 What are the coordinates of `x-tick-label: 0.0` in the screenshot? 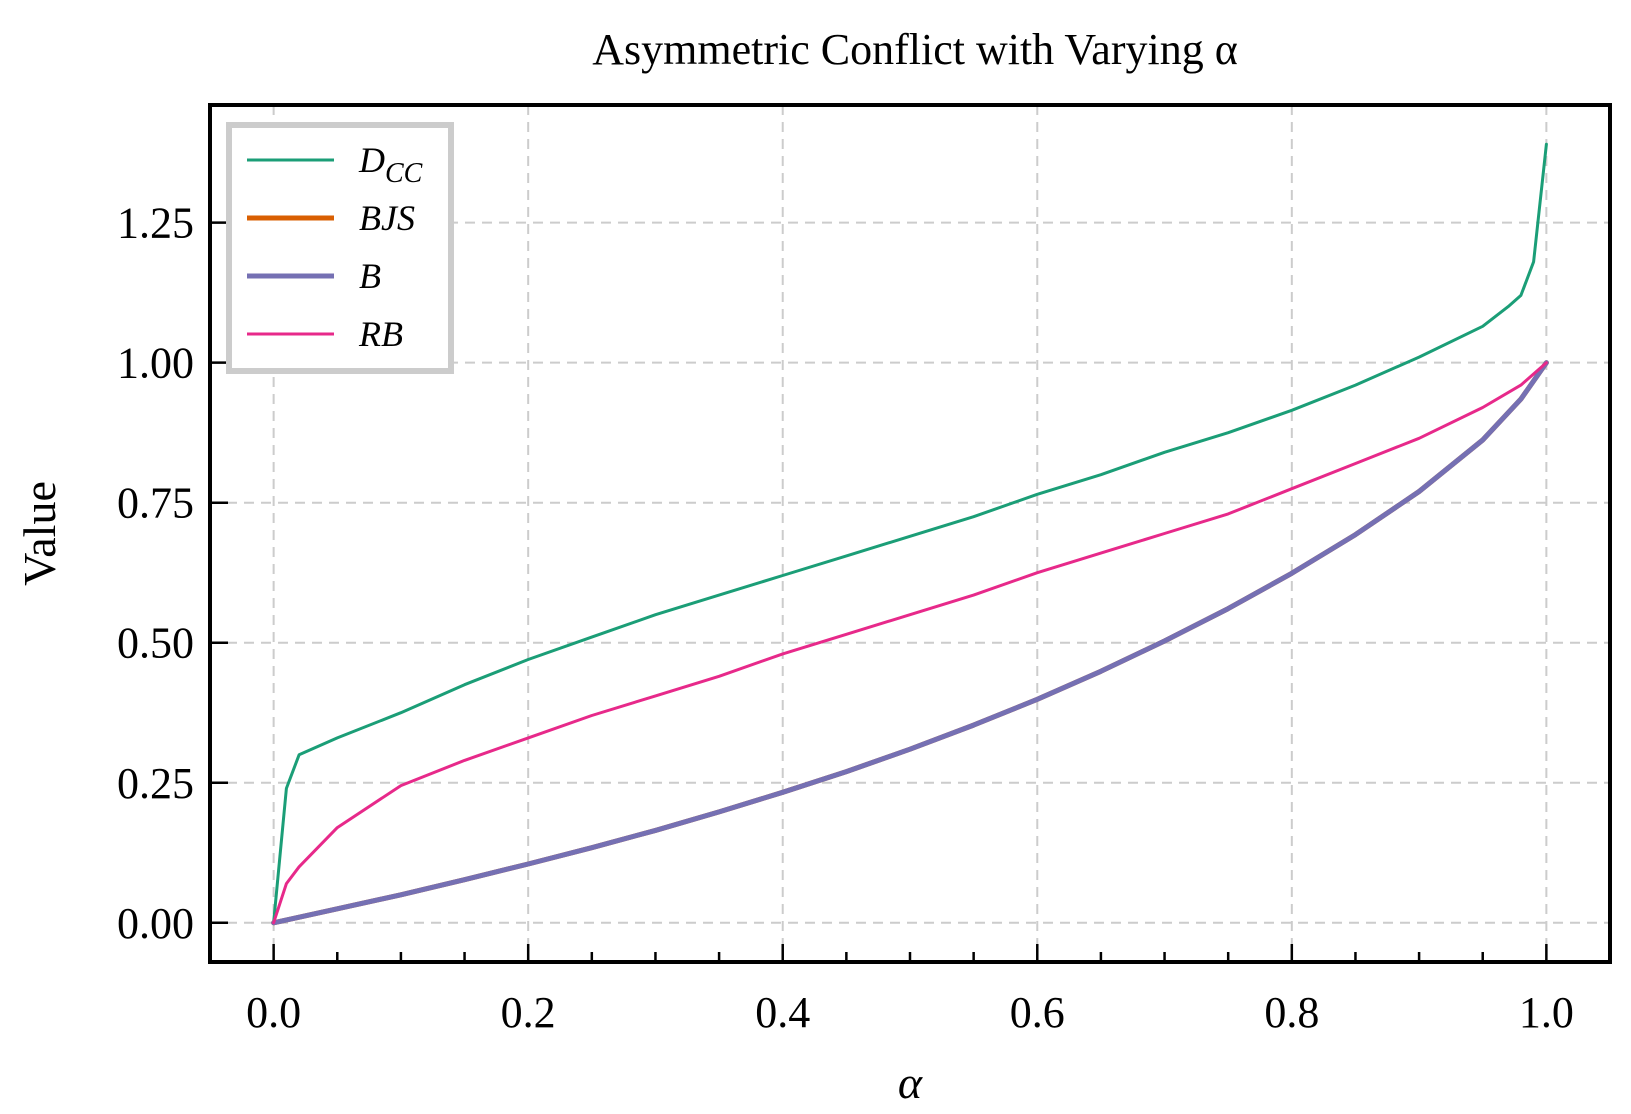 It's located at (273, 1012).